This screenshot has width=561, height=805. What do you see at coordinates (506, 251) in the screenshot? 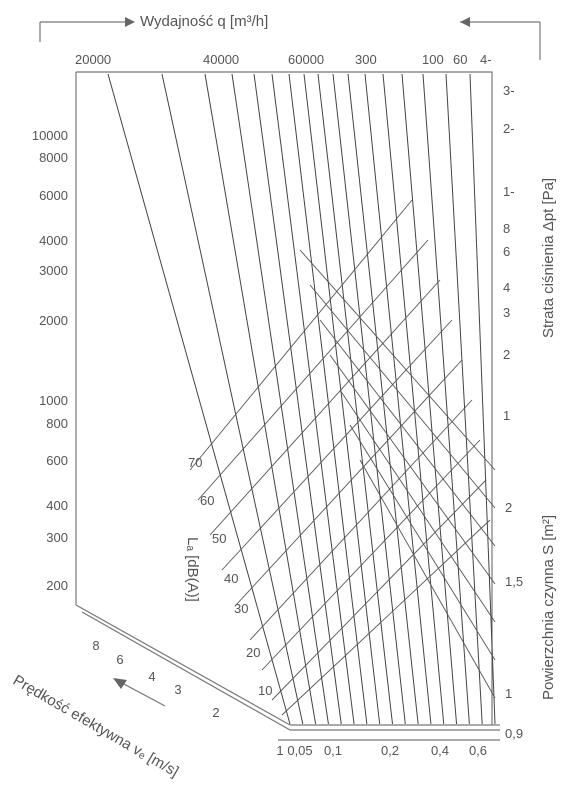
I see `pressure-tick-label: 6` at bounding box center [506, 251].